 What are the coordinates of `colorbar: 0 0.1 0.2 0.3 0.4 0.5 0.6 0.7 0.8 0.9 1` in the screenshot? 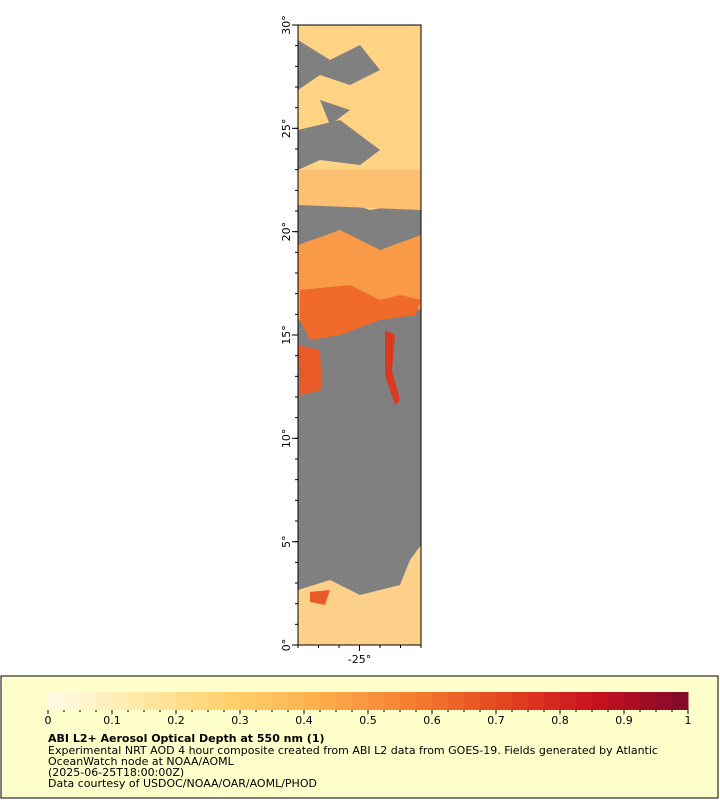 It's located at (368, 709).